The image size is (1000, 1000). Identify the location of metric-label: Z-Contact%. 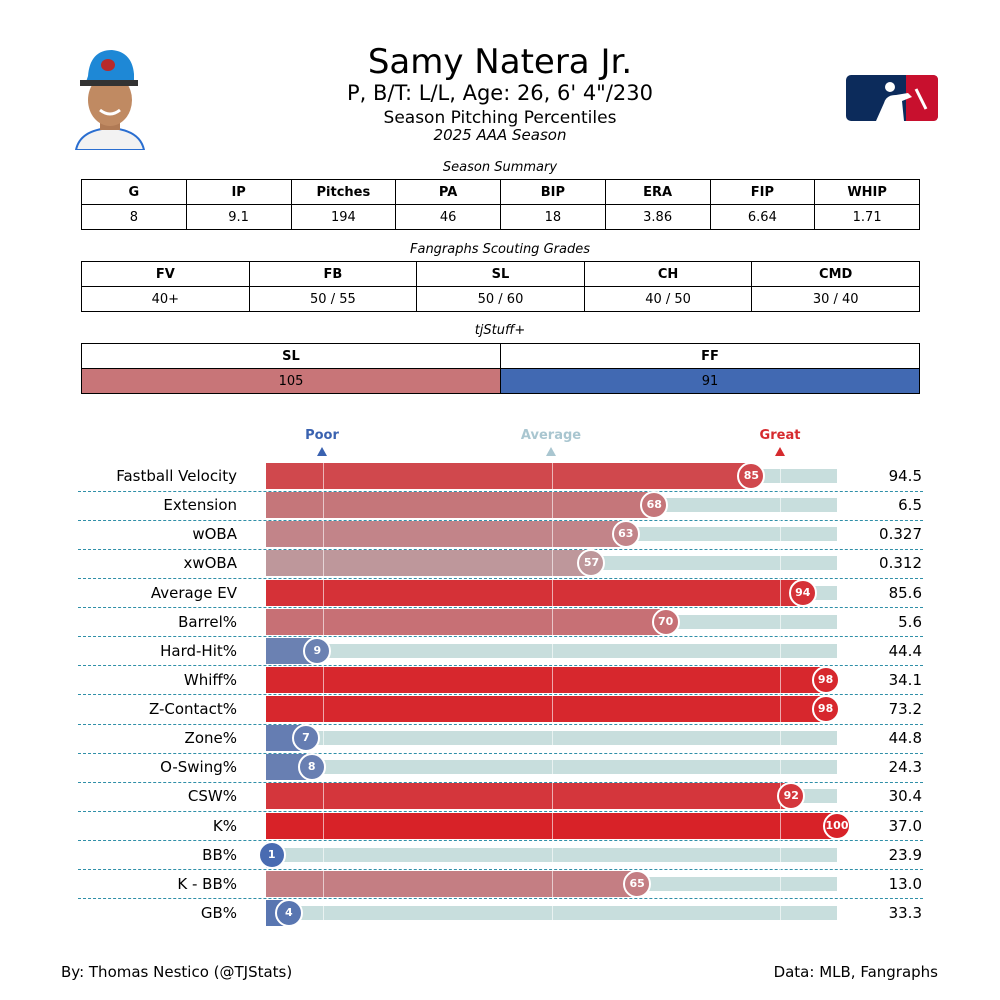
(192, 709).